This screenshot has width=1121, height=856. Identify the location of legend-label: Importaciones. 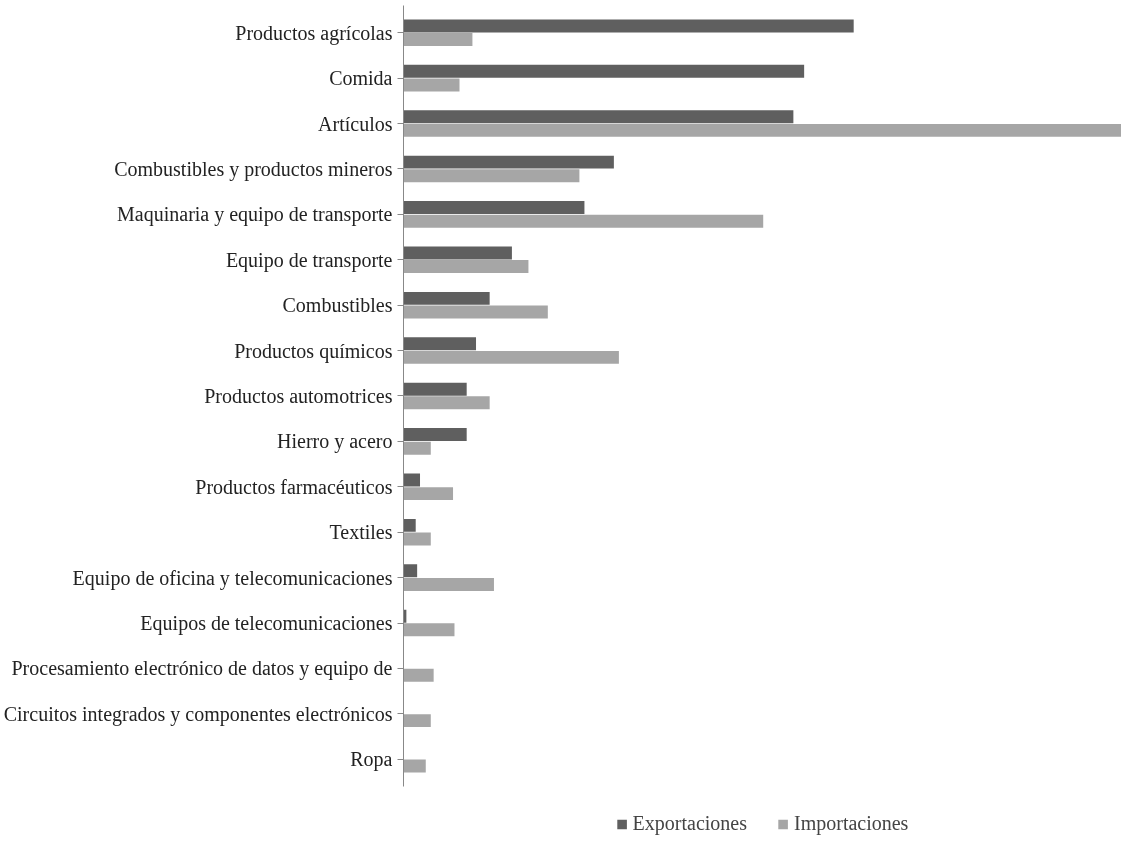
(851, 823).